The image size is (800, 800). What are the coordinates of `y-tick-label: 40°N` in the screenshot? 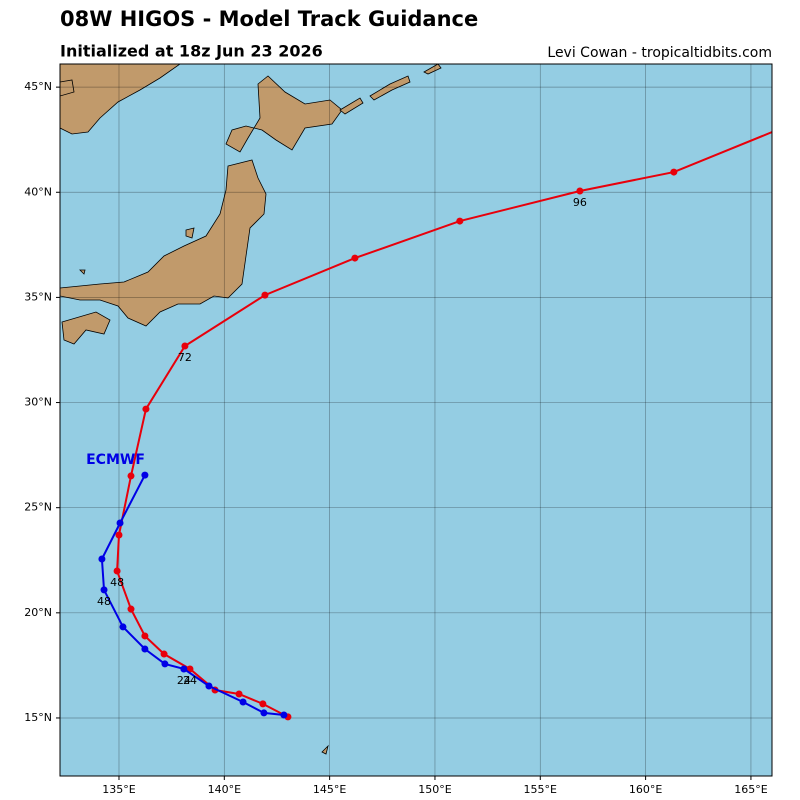 It's located at (38, 191).